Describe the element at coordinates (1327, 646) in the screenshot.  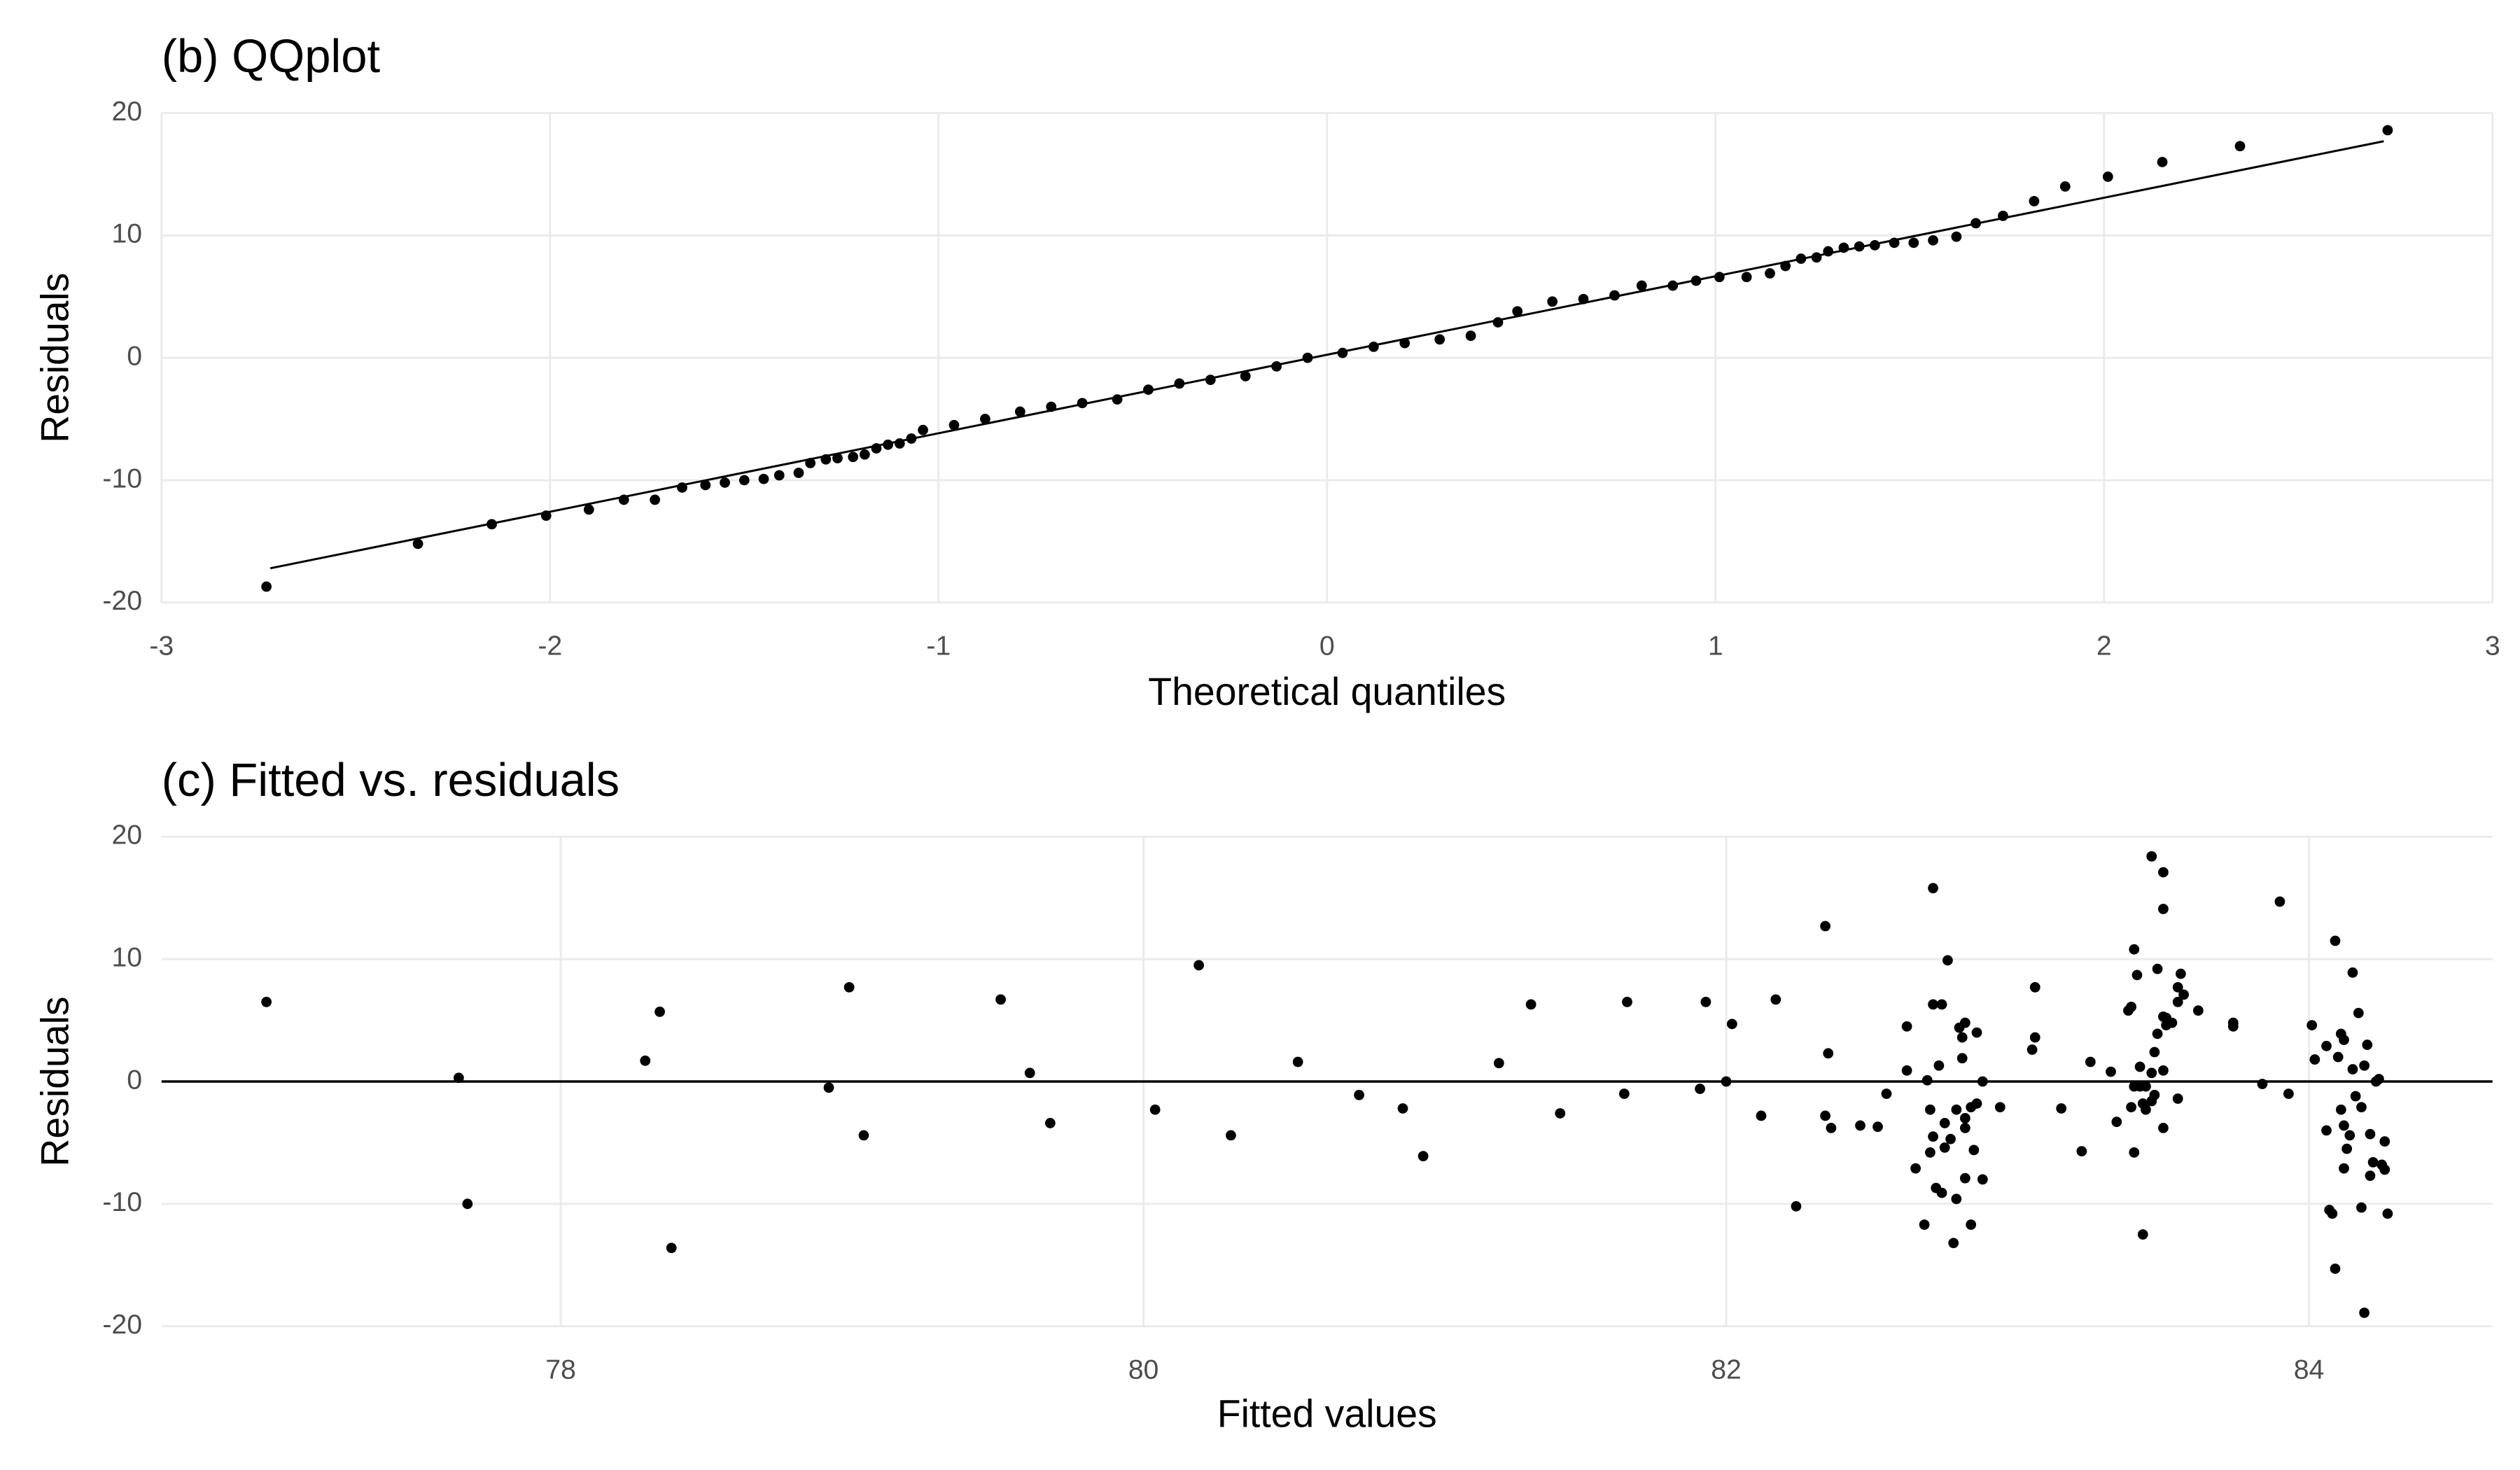
I see `x-tick-label: 0` at that location.